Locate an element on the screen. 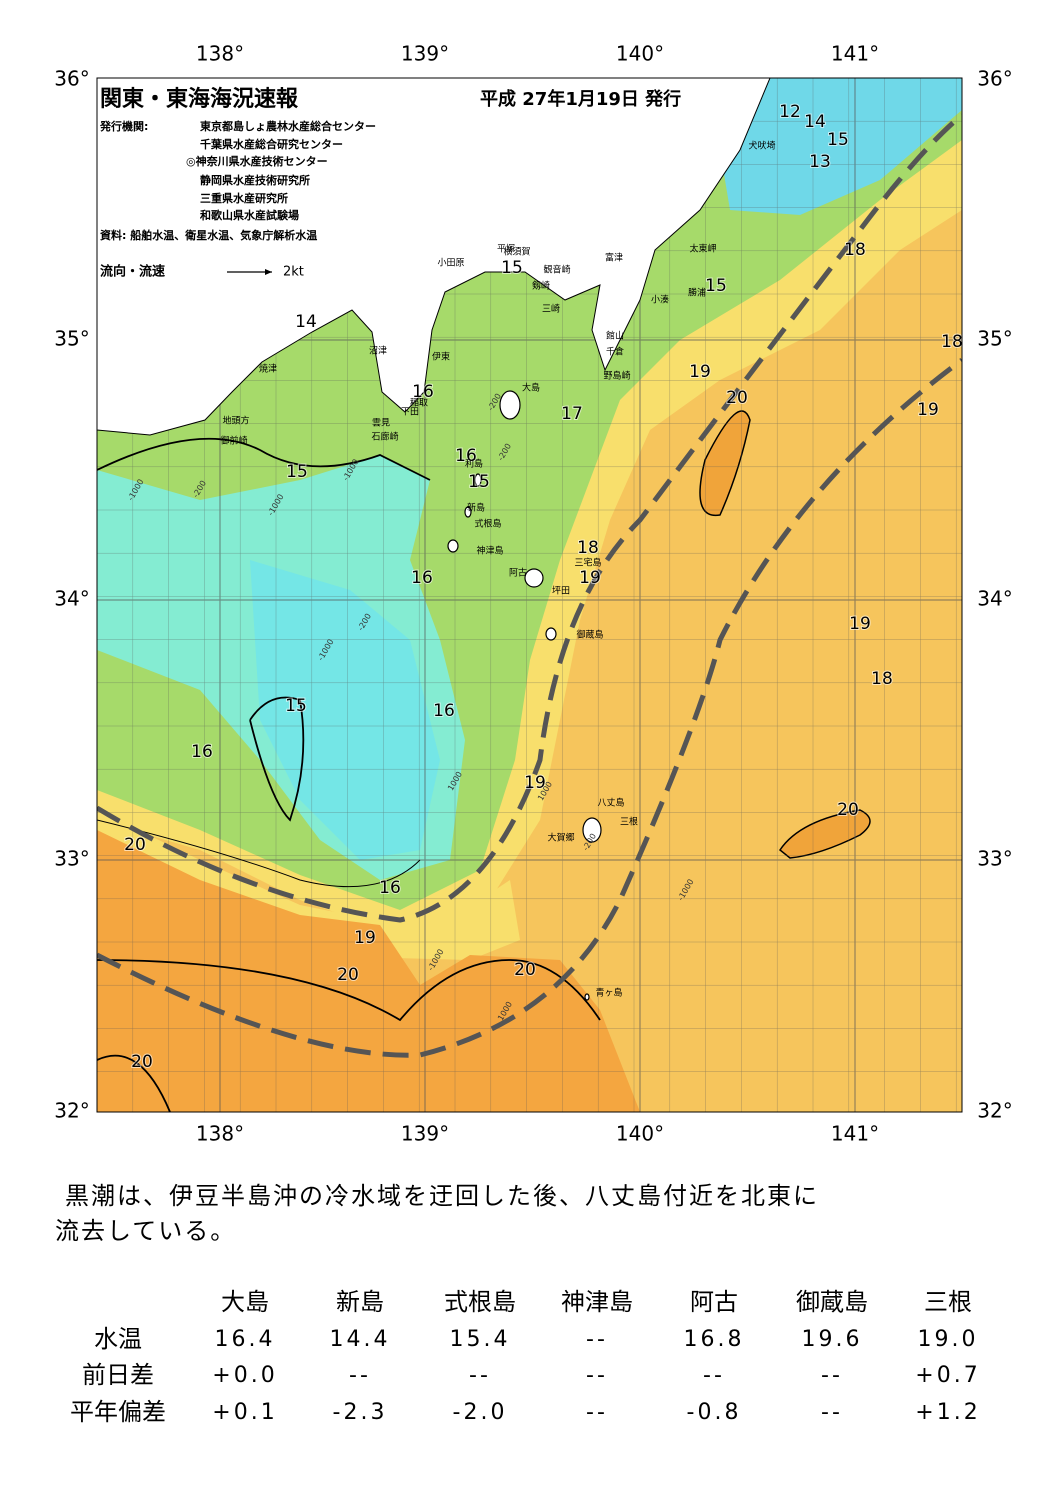 Image resolution: width=1064 pixels, height=1507 pixels. place-name: 稲取 is located at coordinates (419, 403).